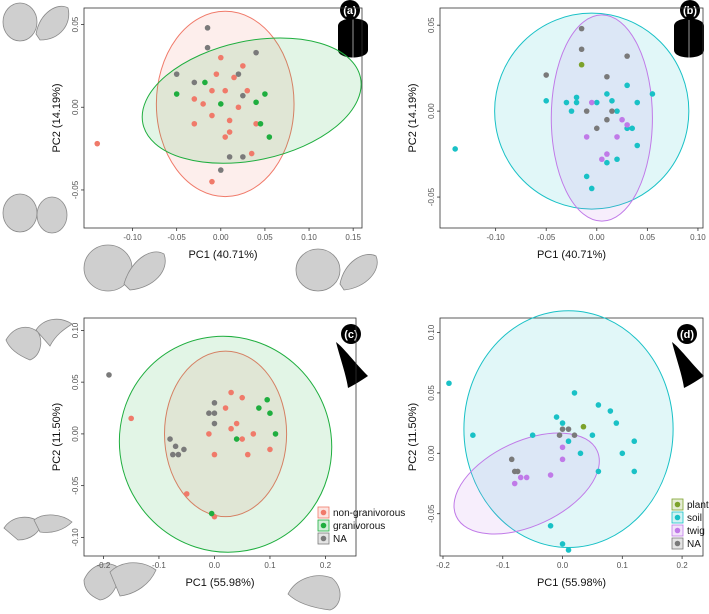 The height and width of the screenshot is (614, 709). What do you see at coordinates (546, 237) in the screenshot?
I see `x-tick-label: -0.05` at bounding box center [546, 237].